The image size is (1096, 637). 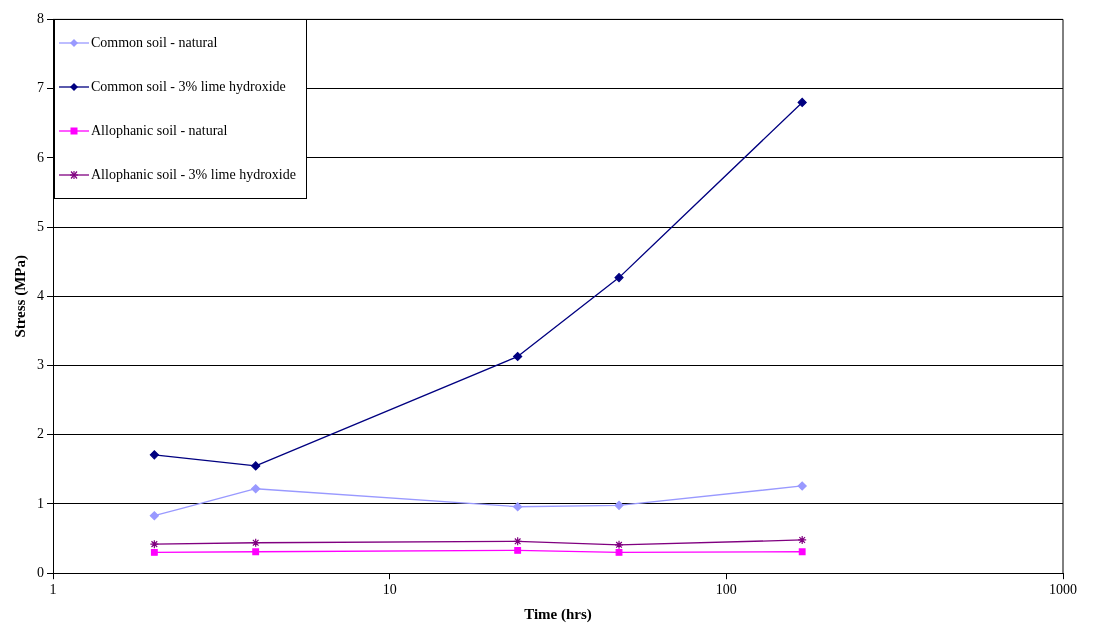 I want to click on y-tick-label: 2, so click(x=40, y=434).